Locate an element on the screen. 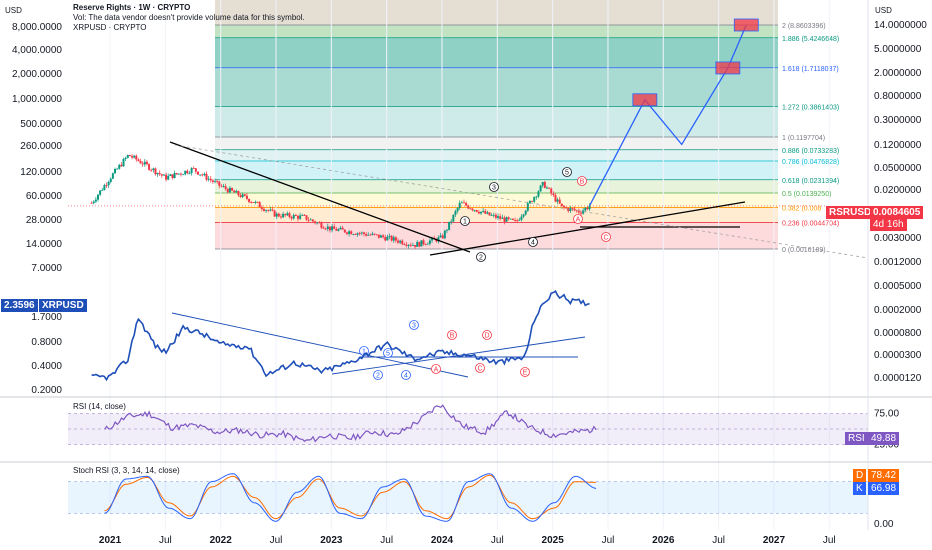 The height and width of the screenshot is (550, 932). stoch-title: Stoch RSI (3, 3, 14, 14, close) is located at coordinates (126, 470).